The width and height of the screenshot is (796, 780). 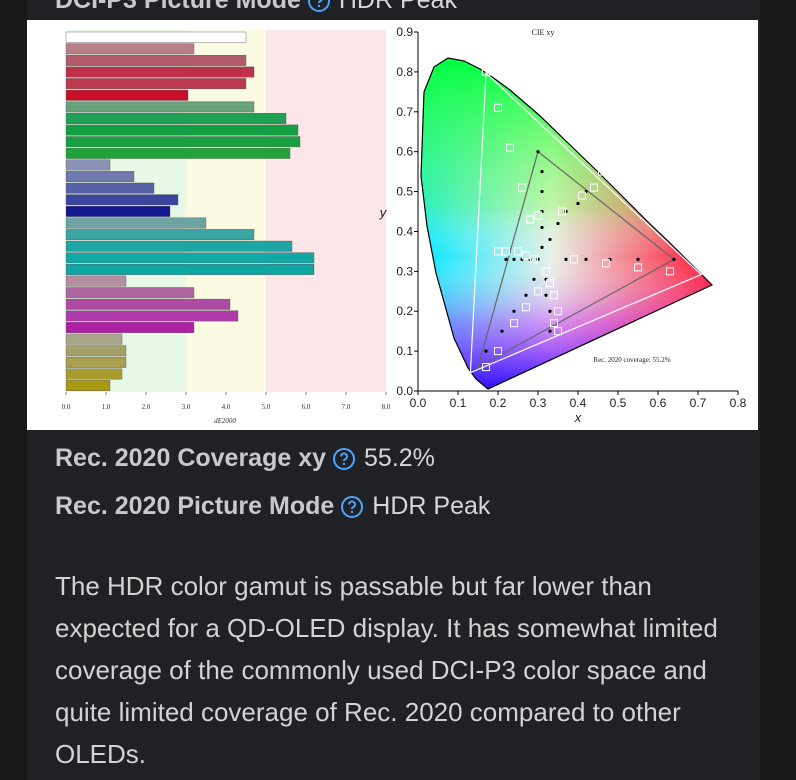 I want to click on x-tick-label: 2.0, so click(x=146, y=407).